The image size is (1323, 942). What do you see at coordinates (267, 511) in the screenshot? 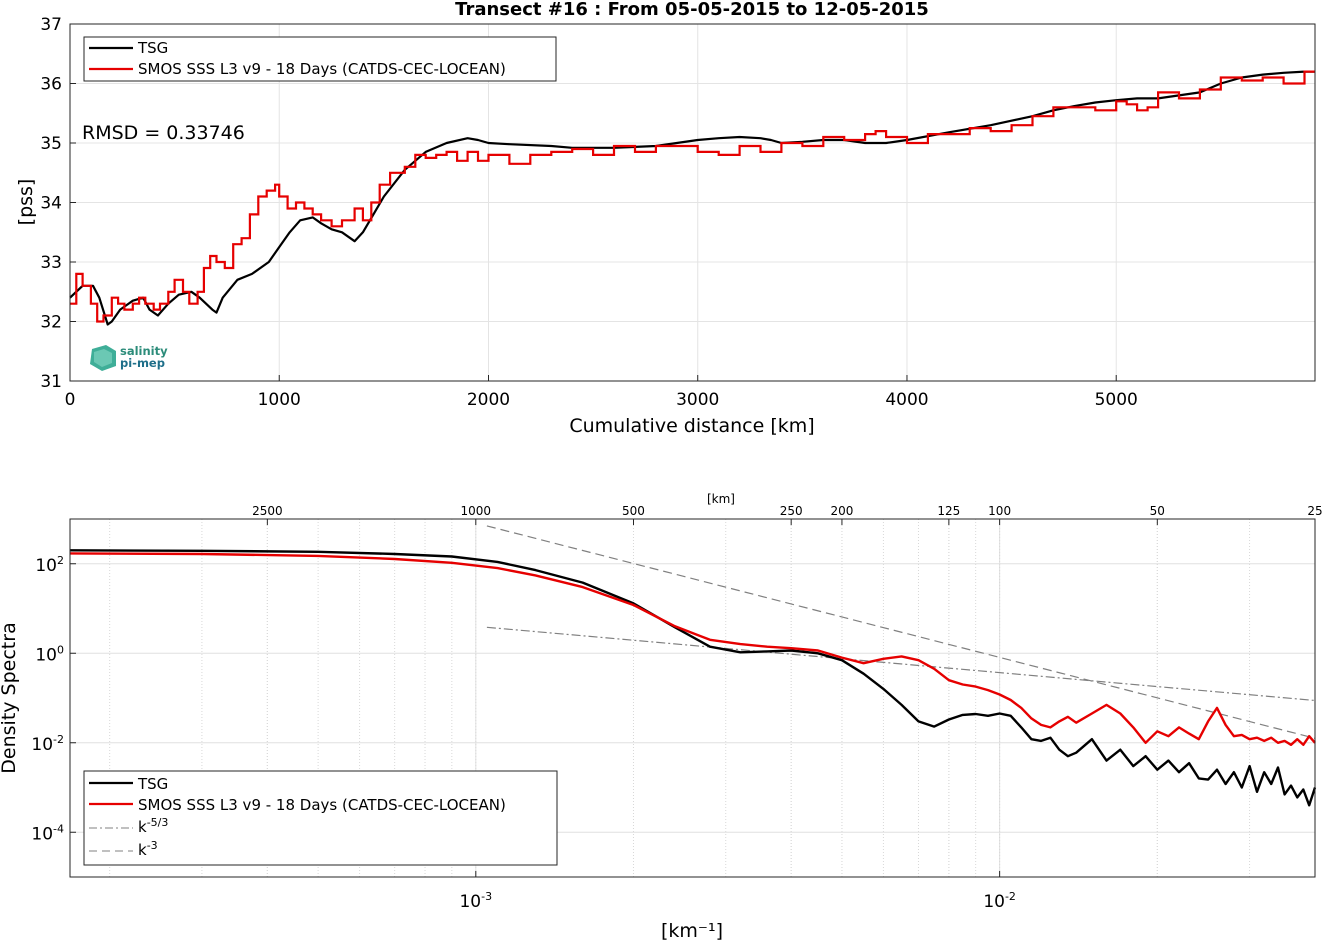
I see `top-axis-km-tick-label: 2500` at bounding box center [267, 511].